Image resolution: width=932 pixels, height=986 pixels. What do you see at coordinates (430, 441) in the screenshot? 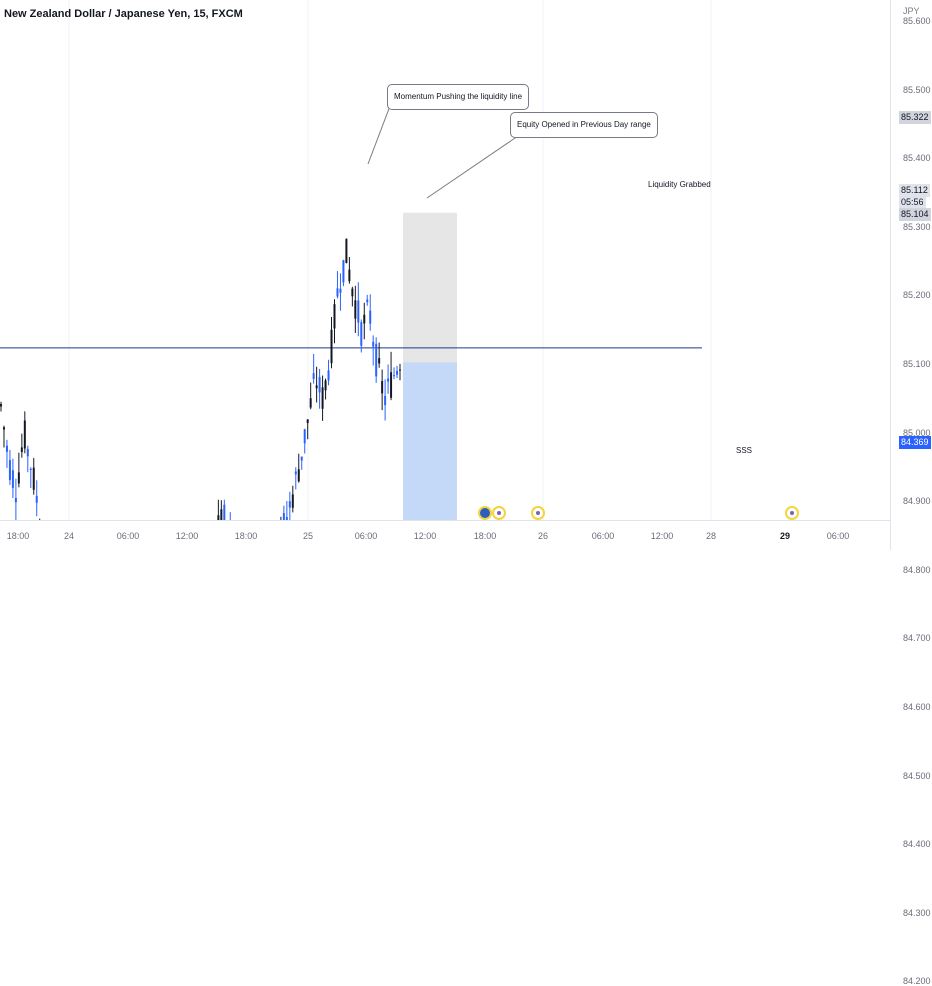
I see `take-profit-zone` at bounding box center [430, 441].